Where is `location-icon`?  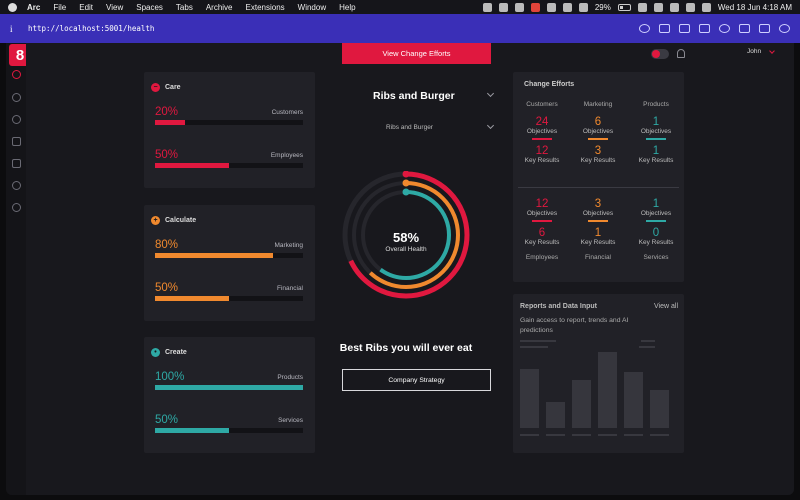 location-icon is located at coordinates (16, 97).